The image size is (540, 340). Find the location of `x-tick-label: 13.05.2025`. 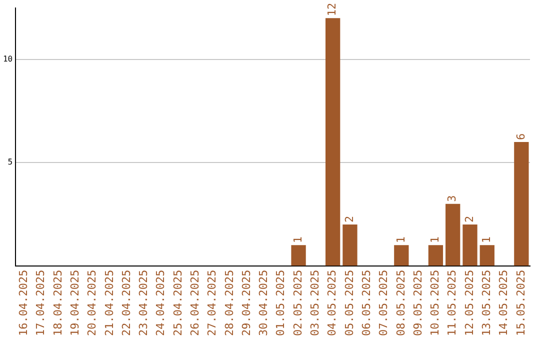

x-tick-label: 13.05.2025 is located at coordinates (486, 303).